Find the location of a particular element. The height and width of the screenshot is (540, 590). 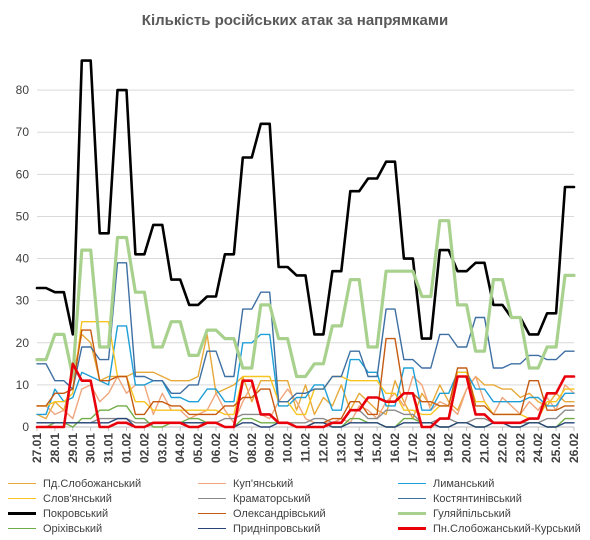

x-tick-label: 12.02 is located at coordinates (323, 448).